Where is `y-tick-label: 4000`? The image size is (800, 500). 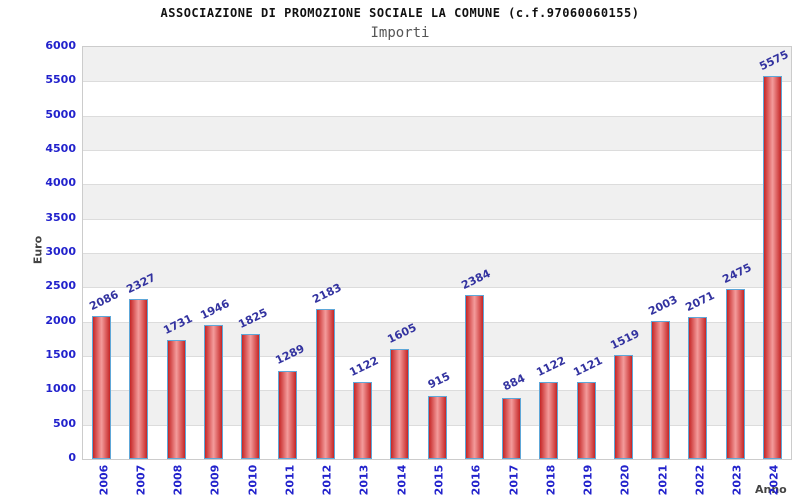
y-tick-label: 4000 is located at coordinates (60, 183).